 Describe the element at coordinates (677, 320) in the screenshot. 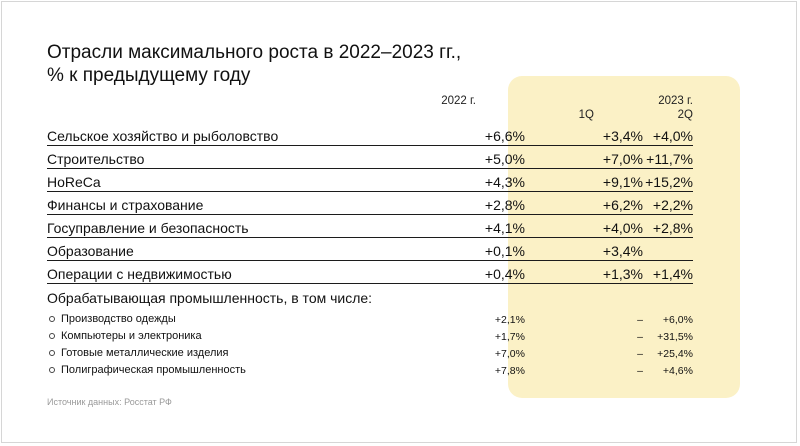

I see `value-2023-2q: +6,0%` at that location.